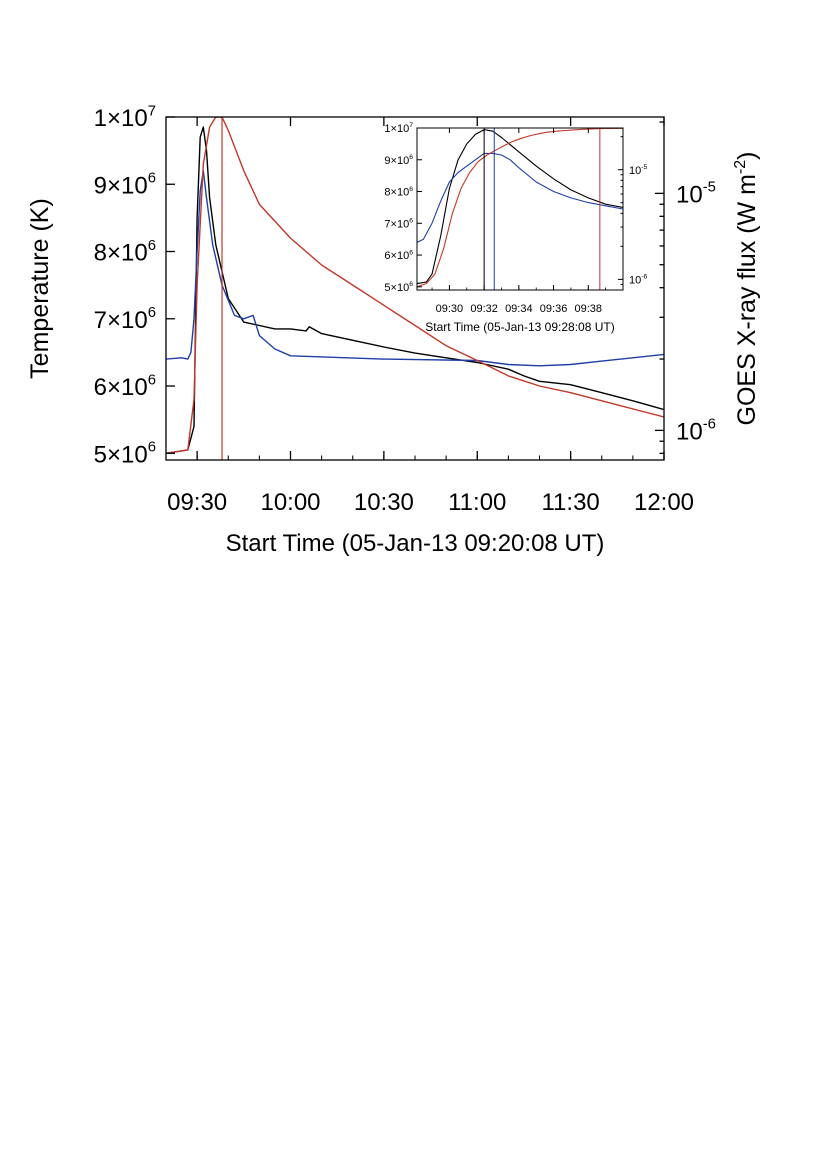 This screenshot has height=1154, width=830. Describe the element at coordinates (125, 252) in the screenshot. I see `main-y-tick-label-3: 8×10⁶` at that location.